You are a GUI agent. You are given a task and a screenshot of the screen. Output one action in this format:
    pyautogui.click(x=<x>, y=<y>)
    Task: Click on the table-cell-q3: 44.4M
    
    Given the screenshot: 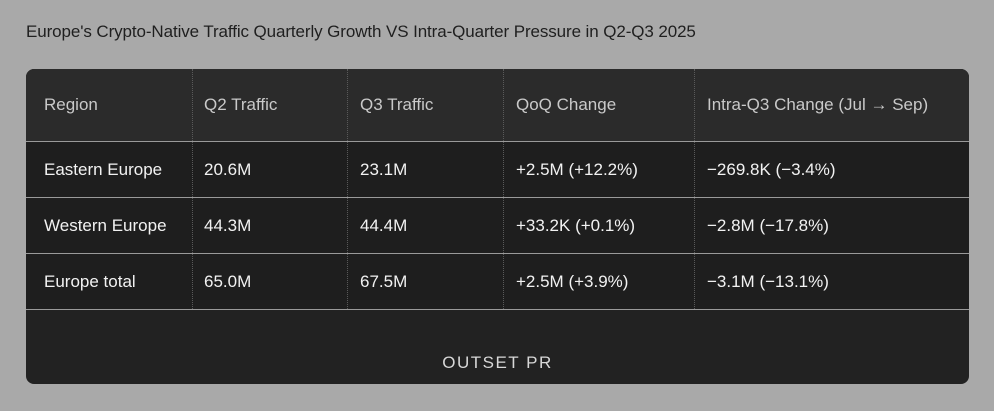 What is the action you would take?
    pyautogui.click(x=384, y=225)
    